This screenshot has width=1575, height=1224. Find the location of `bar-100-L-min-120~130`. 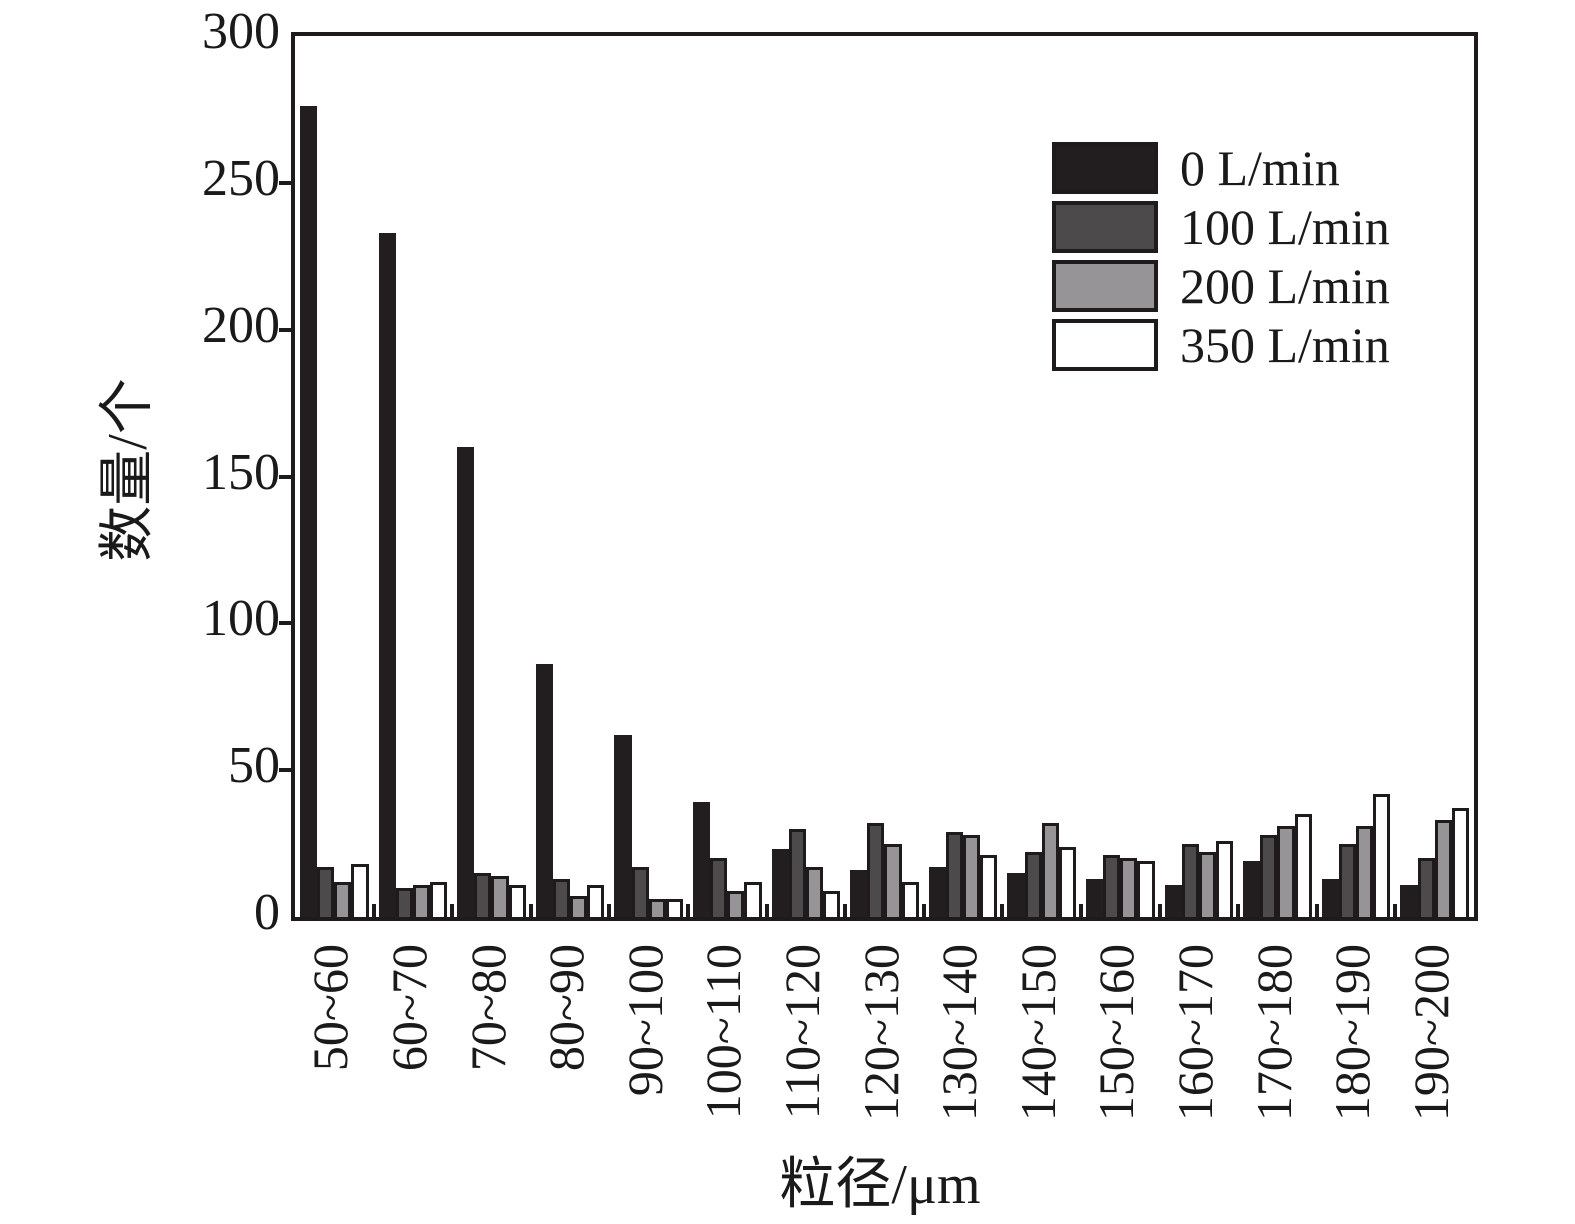

bar-100-L-min-120~130 is located at coordinates (876, 870).